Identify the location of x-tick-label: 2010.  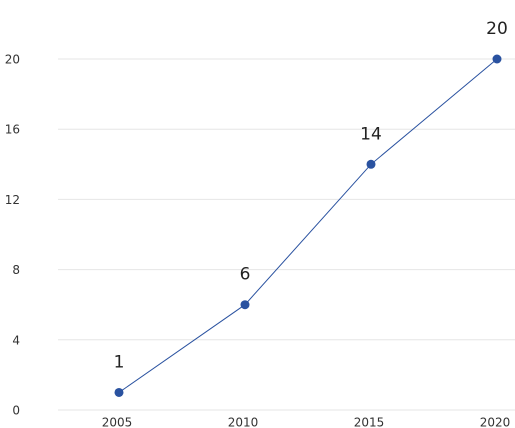
(243, 422).